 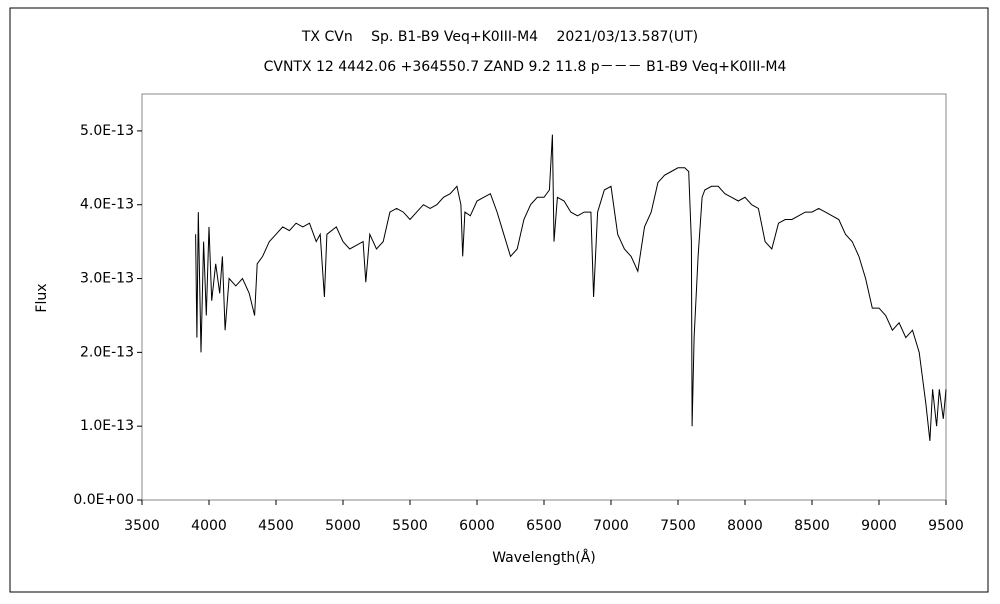 What do you see at coordinates (42, 297) in the screenshot?
I see `y-axis-title: Flux` at bounding box center [42, 297].